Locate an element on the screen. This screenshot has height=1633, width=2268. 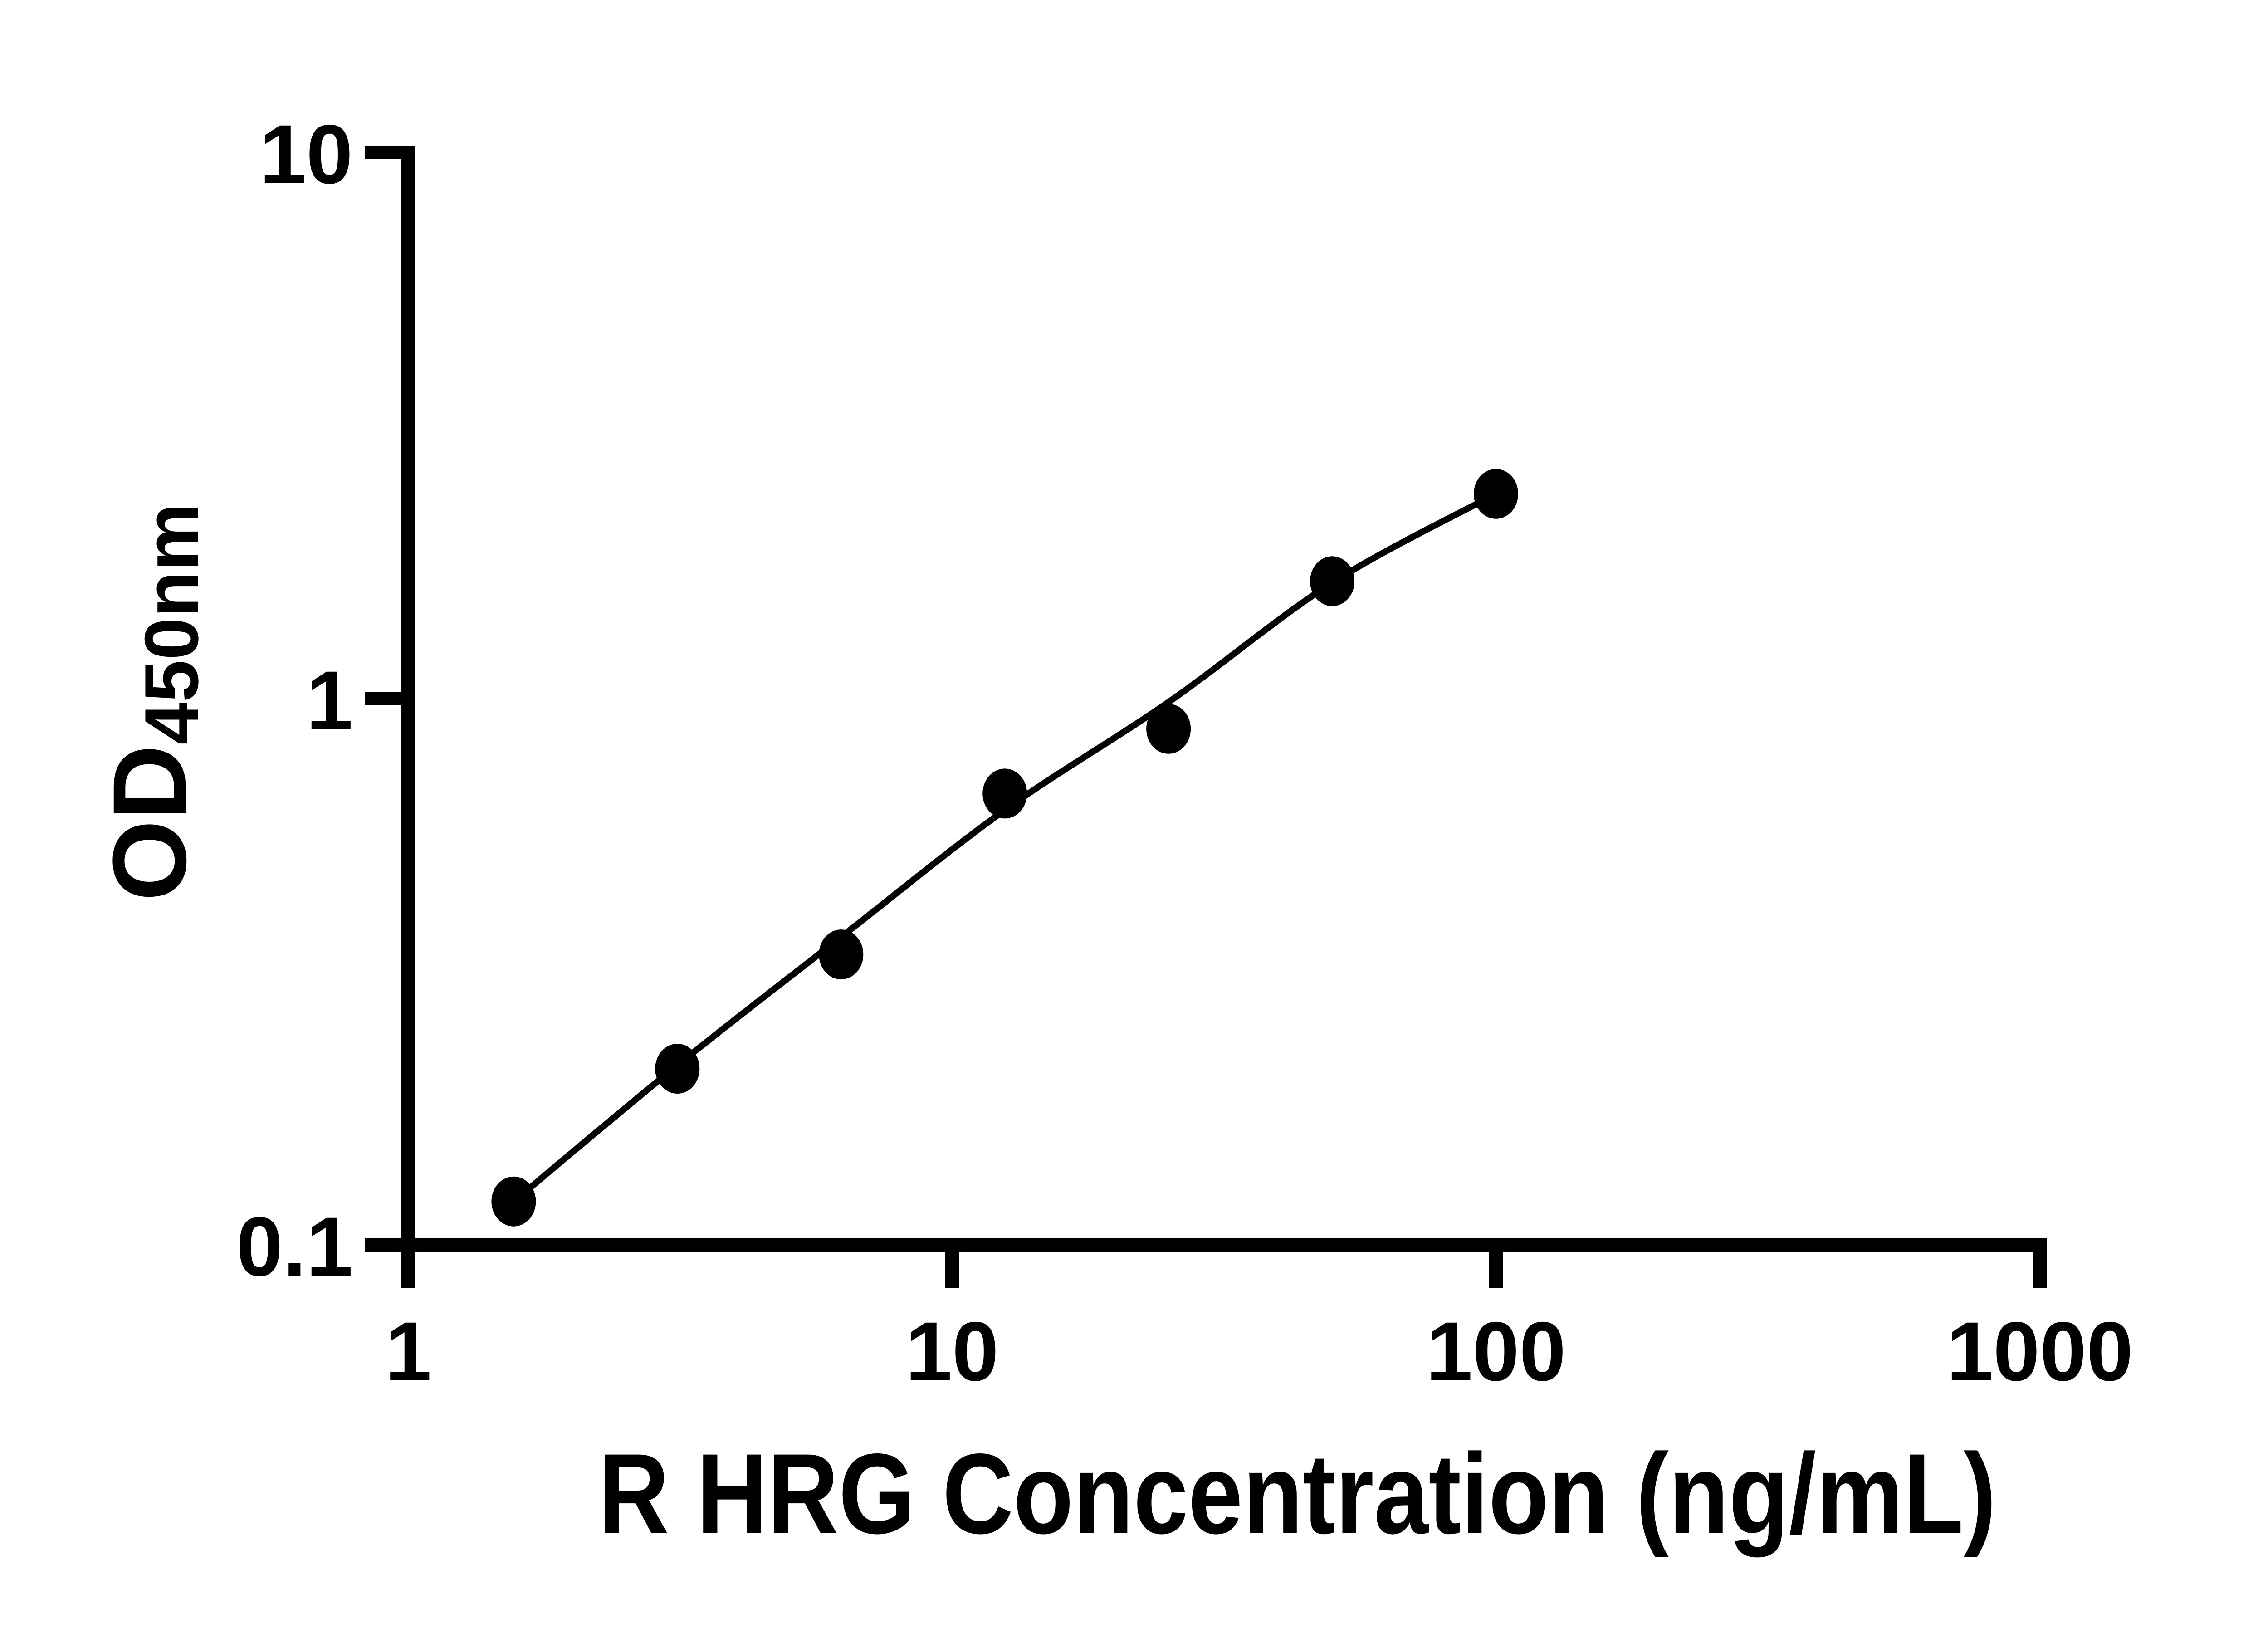
y-axis-title: OD450nm is located at coordinates (153, 702).